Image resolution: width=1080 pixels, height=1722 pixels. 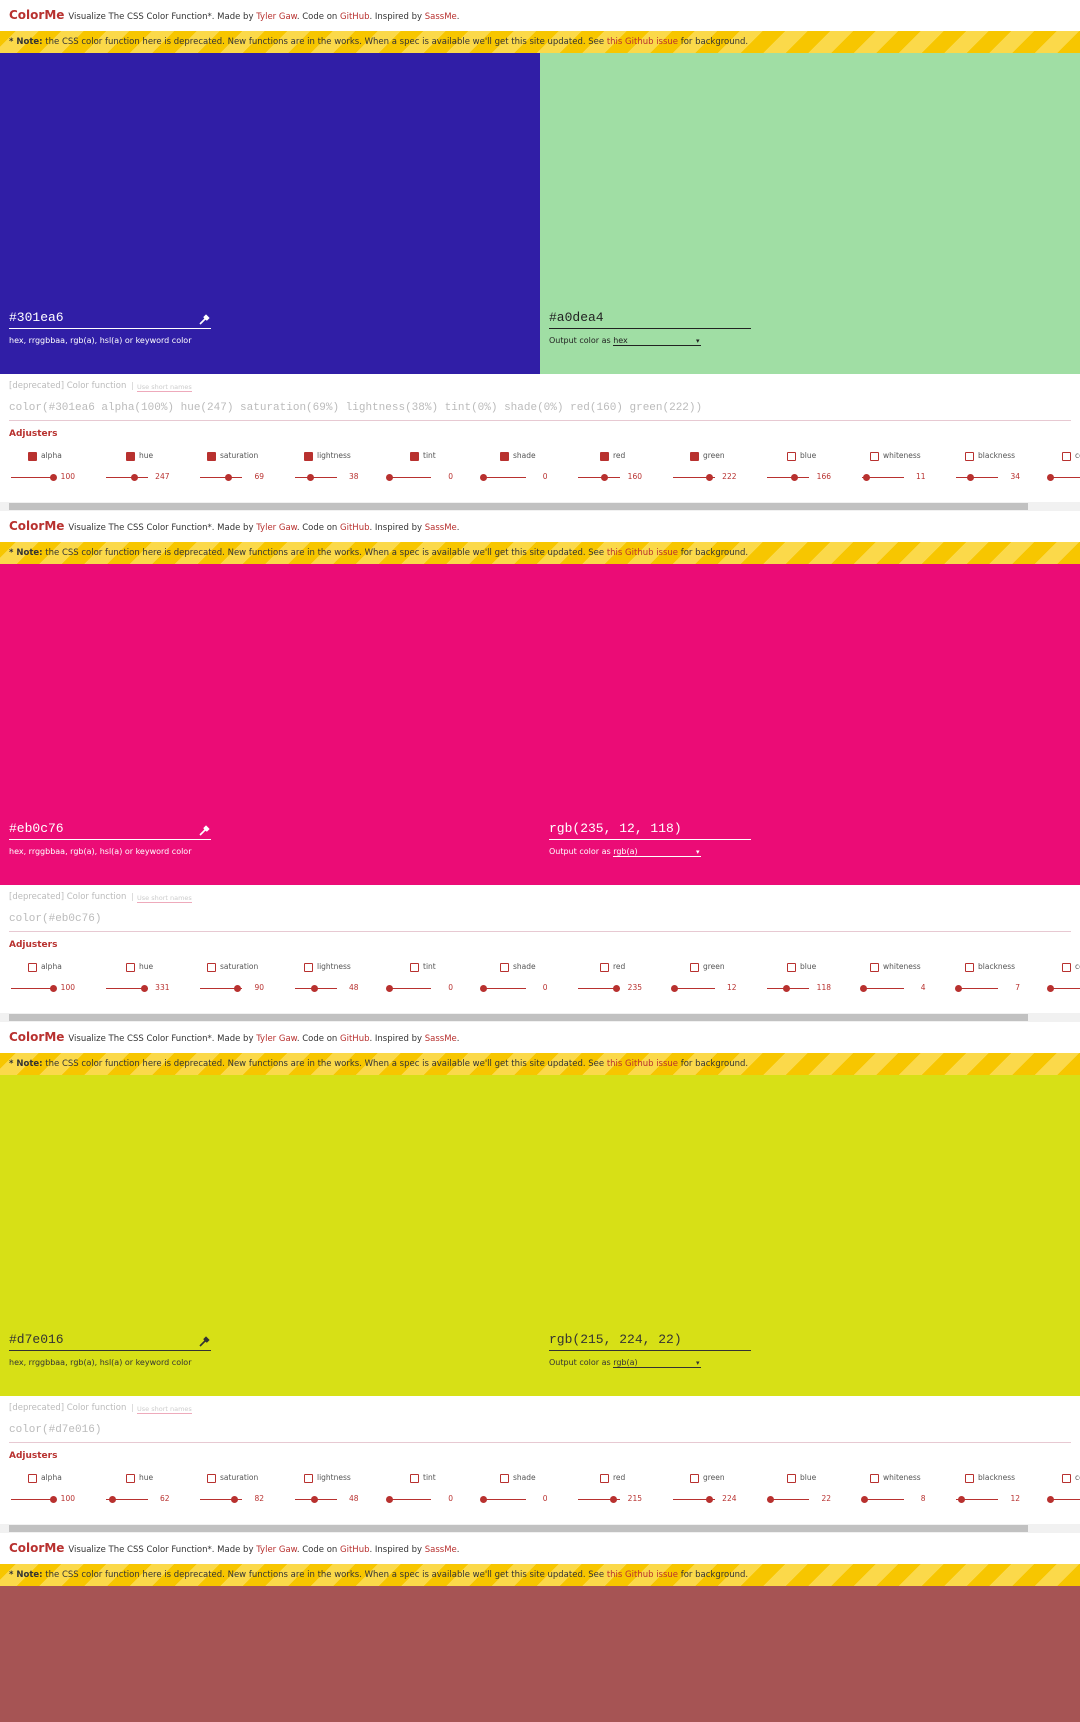 What do you see at coordinates (110, 830) in the screenshot?
I see `color-input: #eb0c76` at bounding box center [110, 830].